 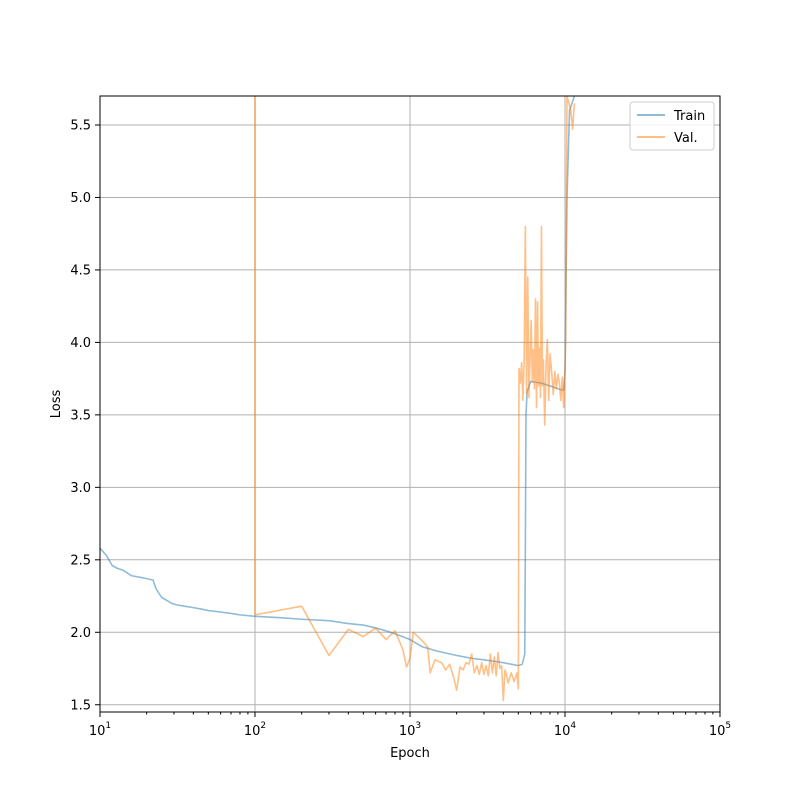 I want to click on y-tick-label-3: 3.0, so click(x=80, y=488).